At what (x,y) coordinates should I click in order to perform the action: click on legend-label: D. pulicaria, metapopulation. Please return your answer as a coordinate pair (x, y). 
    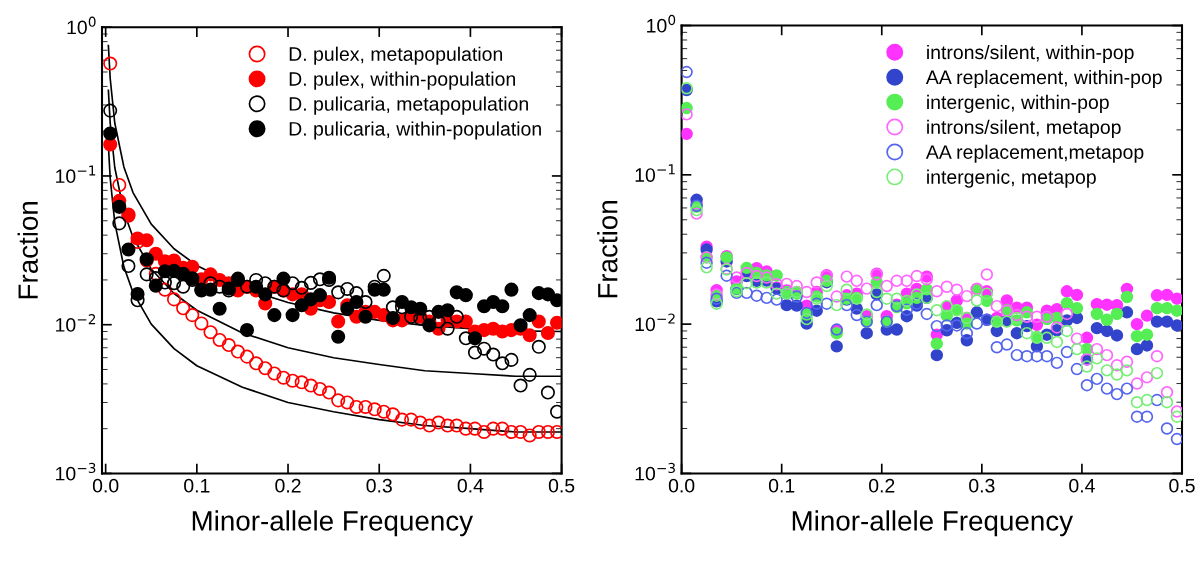
    Looking at the image, I should click on (408, 105).